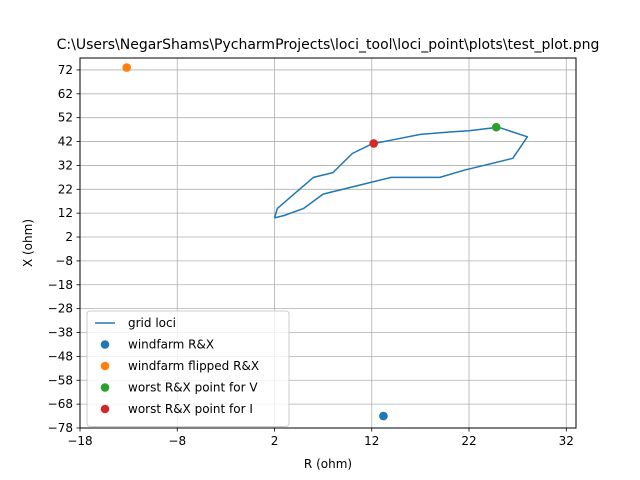 The width and height of the screenshot is (640, 480). What do you see at coordinates (79, 441) in the screenshot?
I see `x-tick-label: −18` at bounding box center [79, 441].